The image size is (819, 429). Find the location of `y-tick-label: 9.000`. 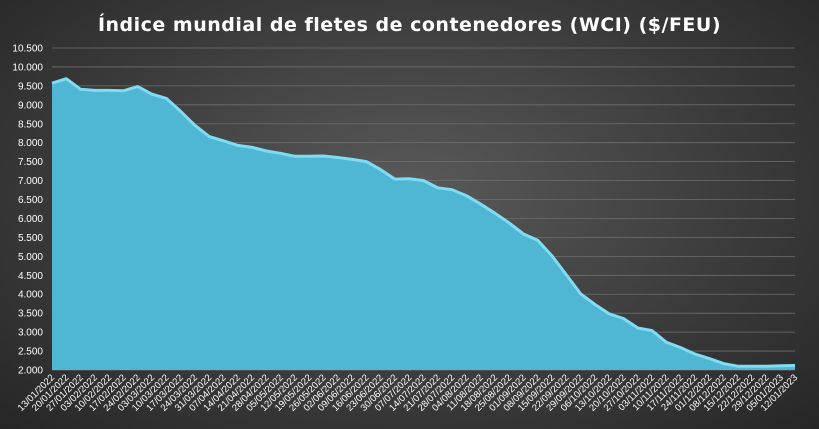

y-tick-label: 9.000 is located at coordinates (30, 105).